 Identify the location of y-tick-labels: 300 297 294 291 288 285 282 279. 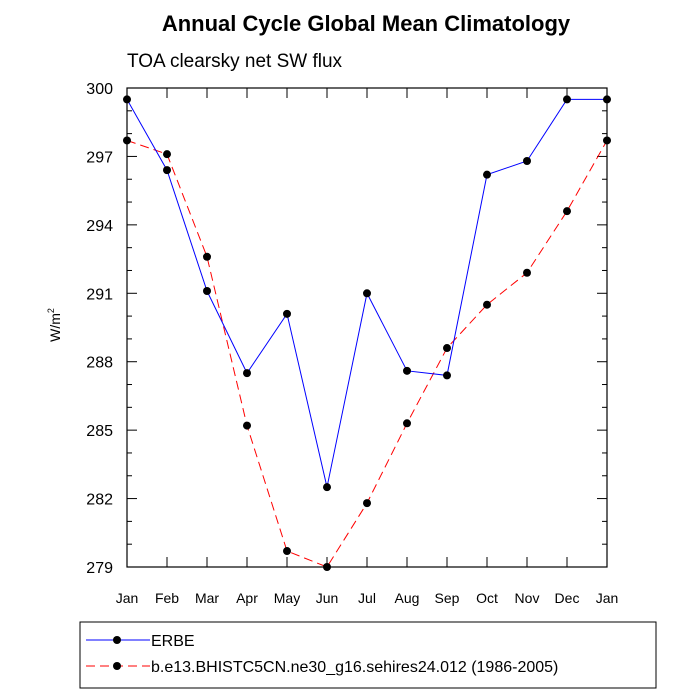
(99, 329).